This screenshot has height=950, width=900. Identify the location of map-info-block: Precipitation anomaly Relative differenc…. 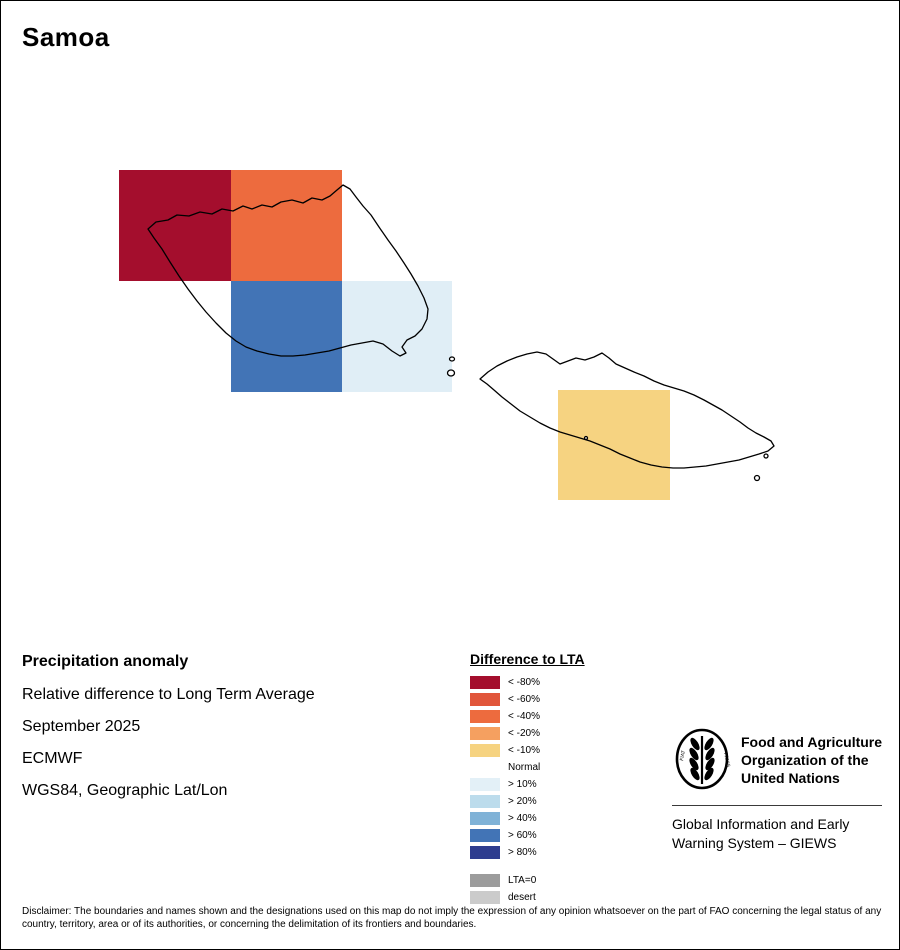
(168, 733).